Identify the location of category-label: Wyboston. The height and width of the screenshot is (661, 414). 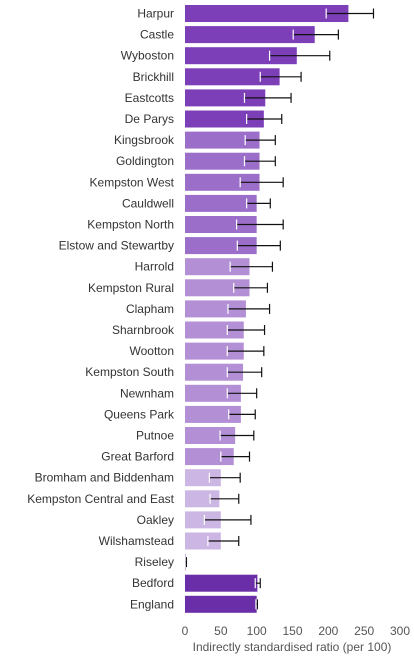
(147, 56).